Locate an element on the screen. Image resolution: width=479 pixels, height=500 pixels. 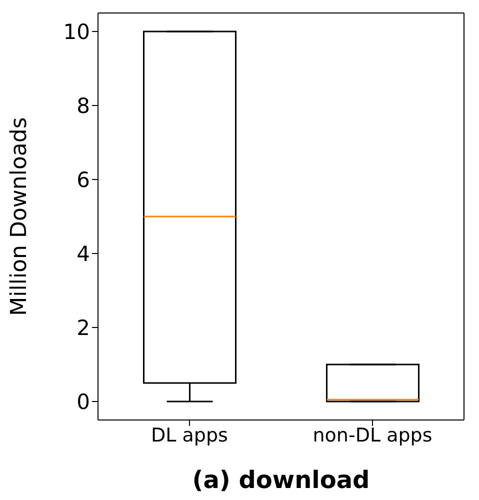
y-tick-label: 4 is located at coordinates (83, 254).